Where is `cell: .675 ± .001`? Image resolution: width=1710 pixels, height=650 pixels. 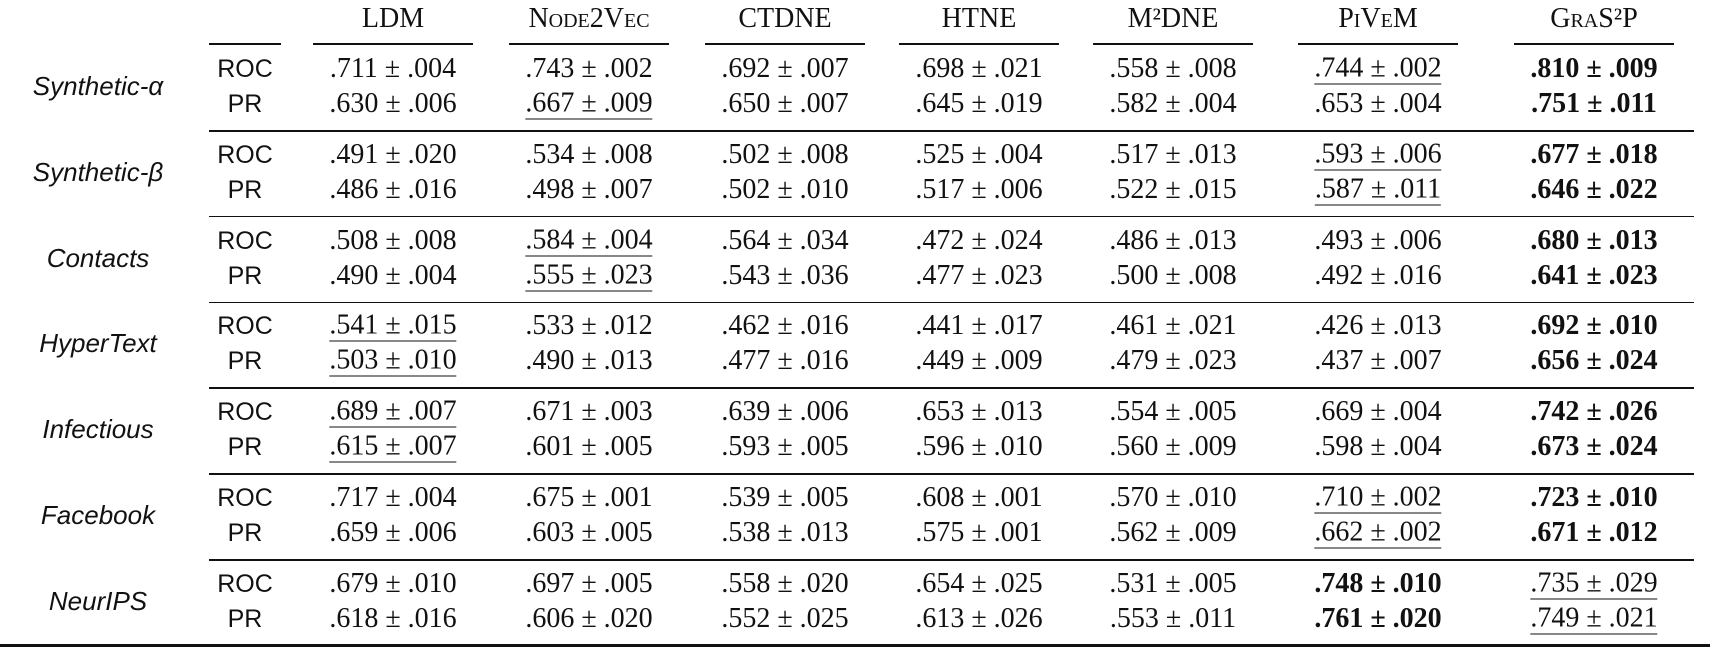 cell: .675 ± .001 is located at coordinates (589, 497).